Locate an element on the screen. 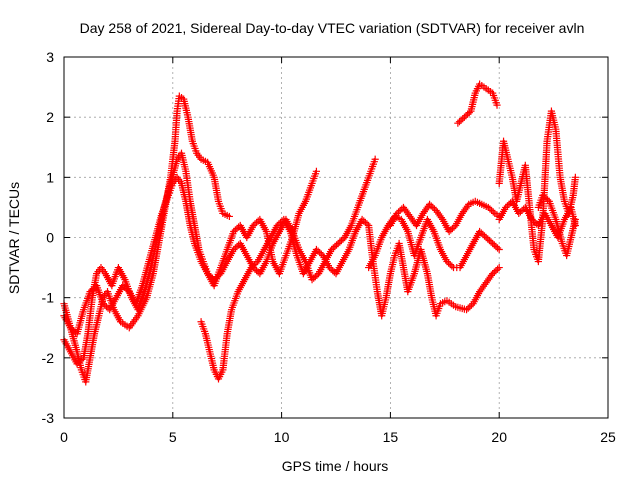  y-tick-label: 2 is located at coordinates (50, 117).